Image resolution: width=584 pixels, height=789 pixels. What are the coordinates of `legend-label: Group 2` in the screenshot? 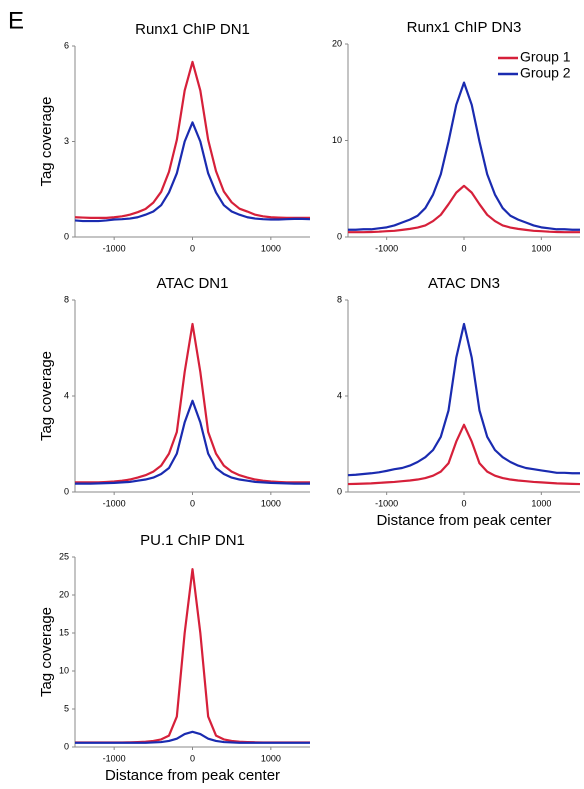 It's located at (545, 73).